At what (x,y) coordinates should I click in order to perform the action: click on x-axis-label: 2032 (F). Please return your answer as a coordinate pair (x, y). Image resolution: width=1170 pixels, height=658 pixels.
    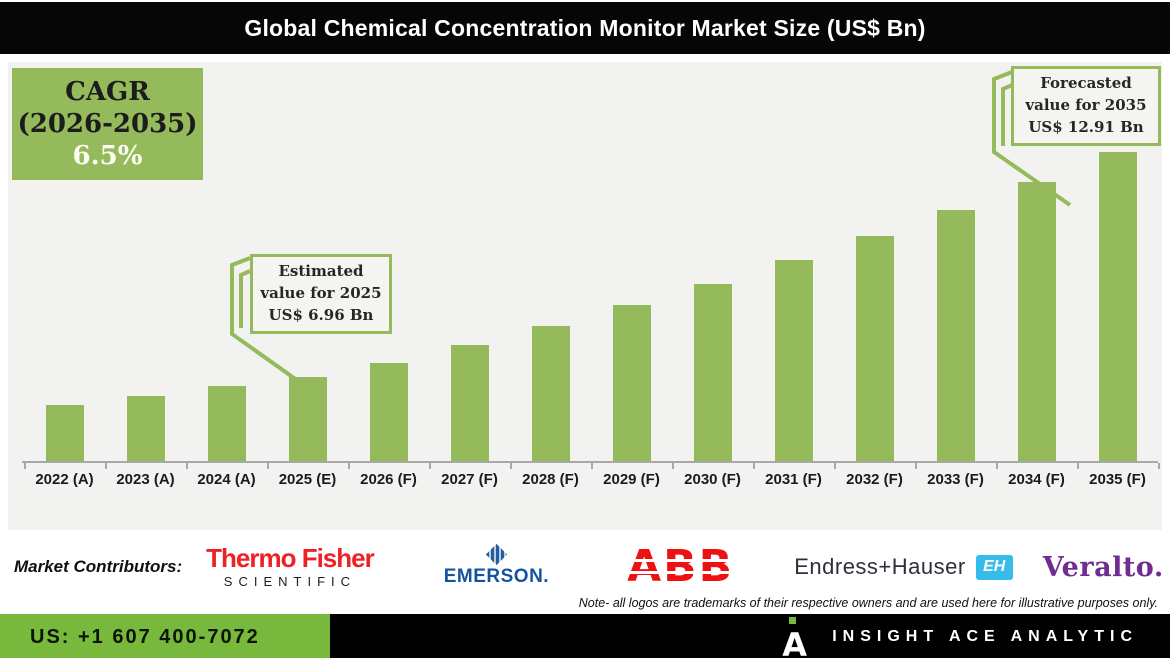
    Looking at the image, I should click on (874, 479).